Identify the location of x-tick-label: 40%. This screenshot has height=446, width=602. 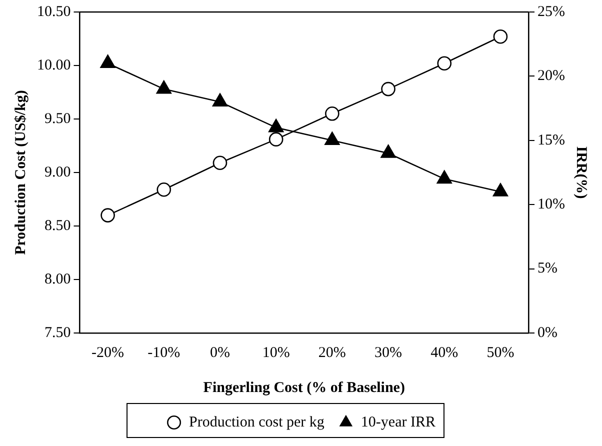
(444, 352).